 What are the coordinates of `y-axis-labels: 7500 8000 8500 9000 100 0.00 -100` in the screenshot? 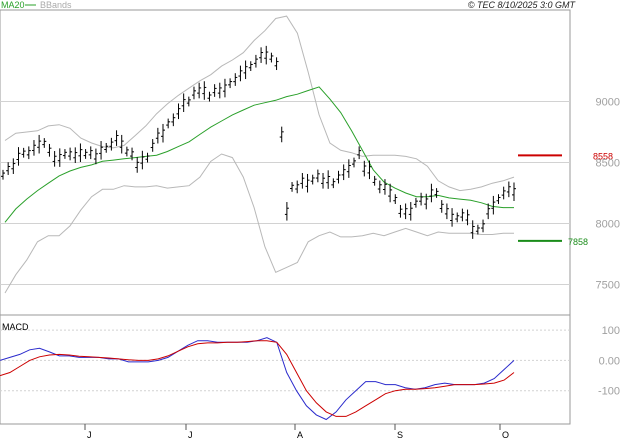 It's located at (608, 247).